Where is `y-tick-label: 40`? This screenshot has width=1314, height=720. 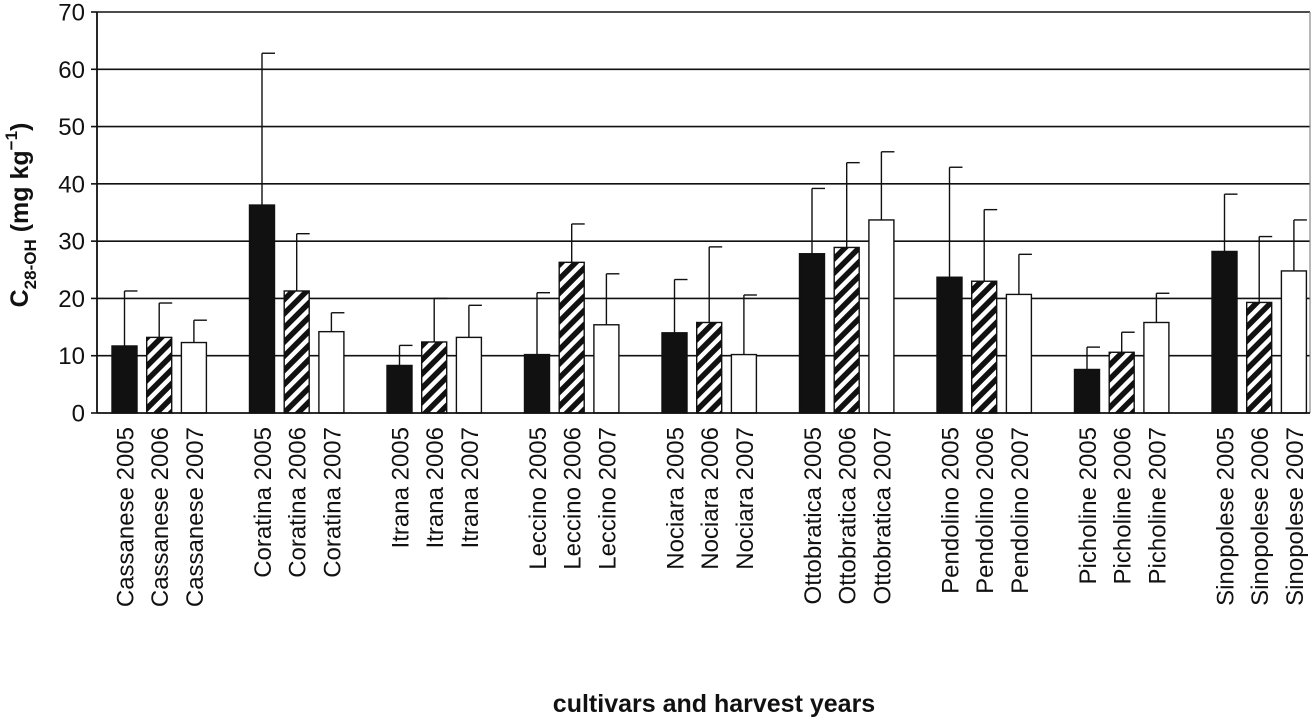 y-tick-label: 40 is located at coordinates (71, 184).